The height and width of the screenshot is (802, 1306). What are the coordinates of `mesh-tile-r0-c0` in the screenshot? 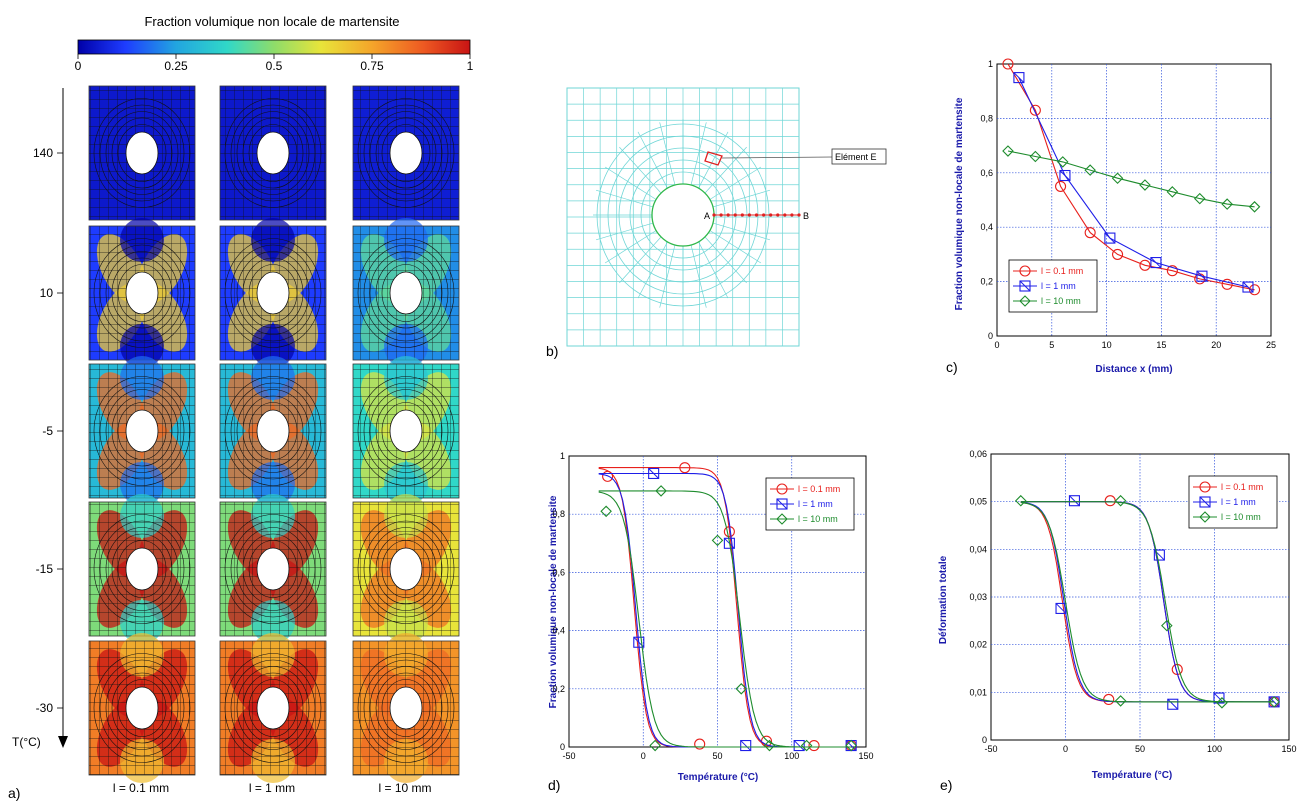 It's located at (142, 153).